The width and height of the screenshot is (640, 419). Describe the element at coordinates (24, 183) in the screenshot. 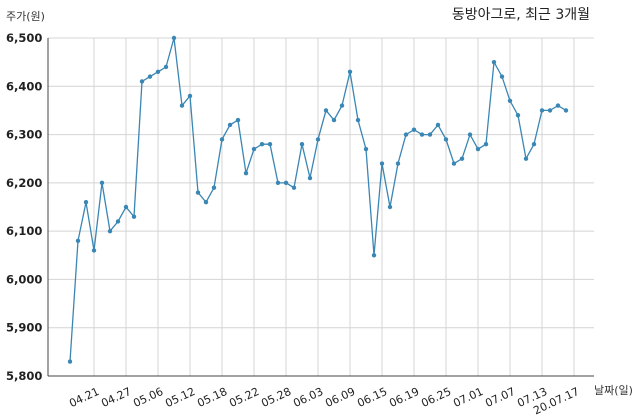

I see `y-tick-label: 6,200` at that location.